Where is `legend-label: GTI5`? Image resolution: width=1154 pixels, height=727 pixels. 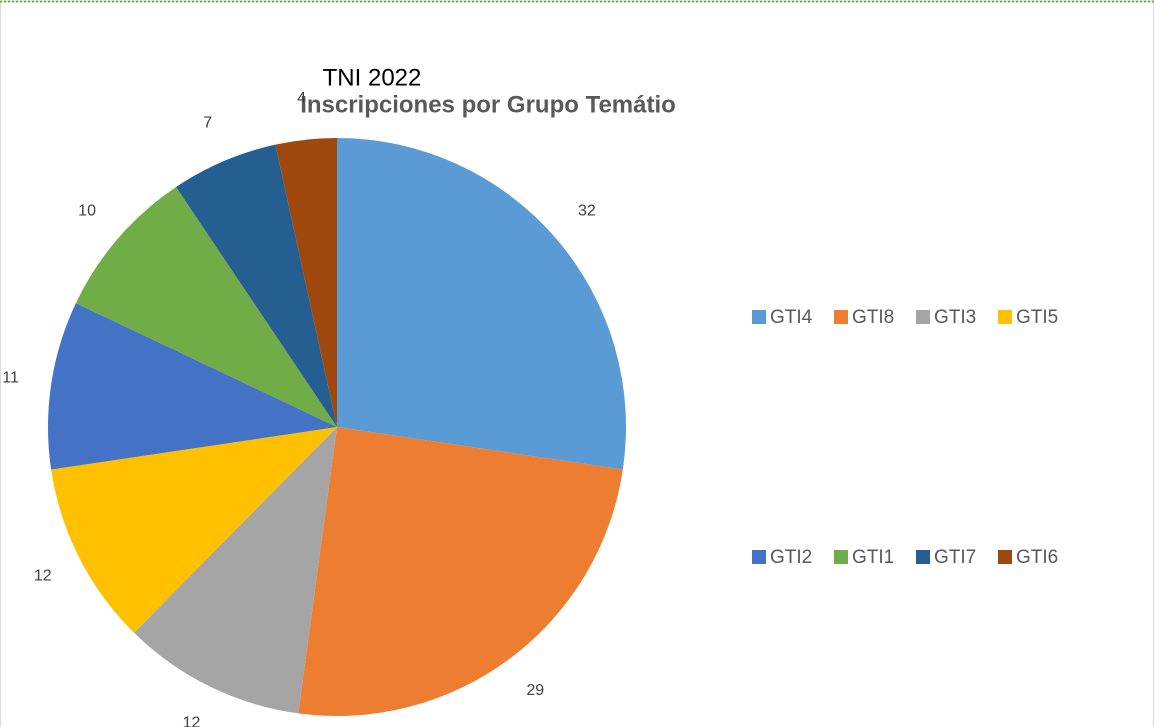 legend-label: GTI5 is located at coordinates (1037, 317).